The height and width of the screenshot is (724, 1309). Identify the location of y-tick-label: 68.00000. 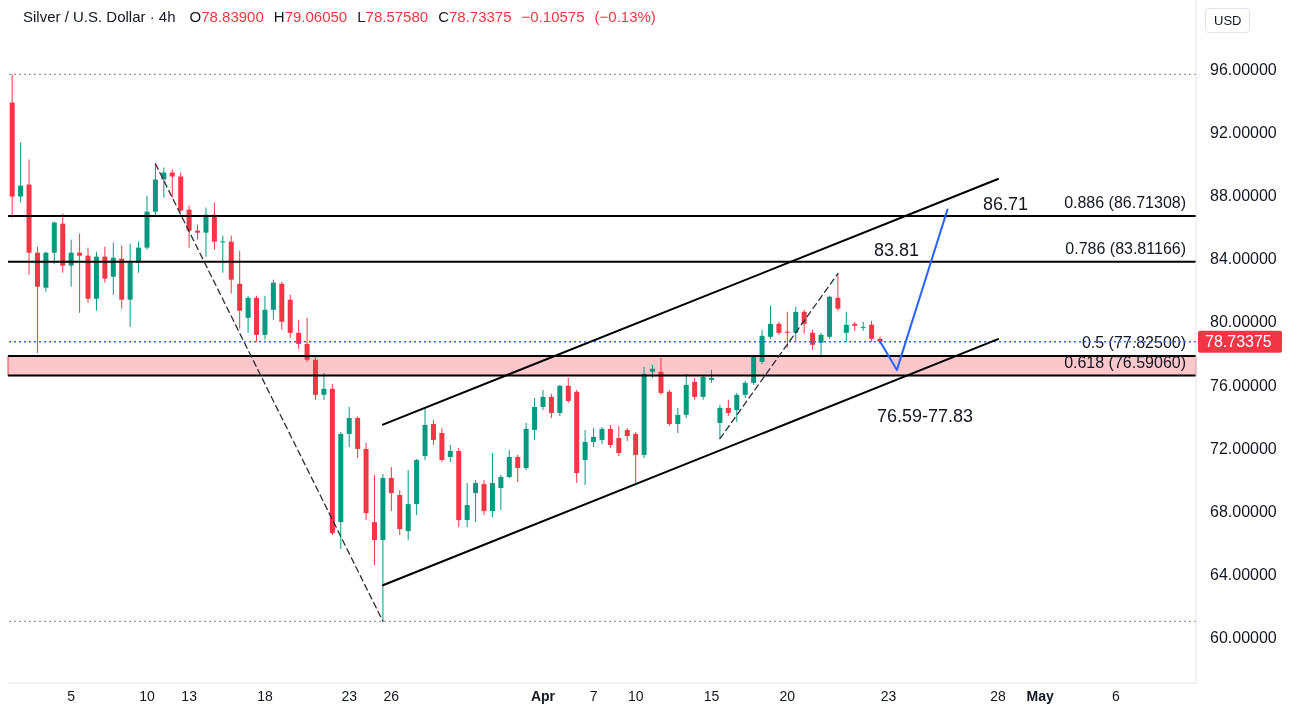
(1243, 511).